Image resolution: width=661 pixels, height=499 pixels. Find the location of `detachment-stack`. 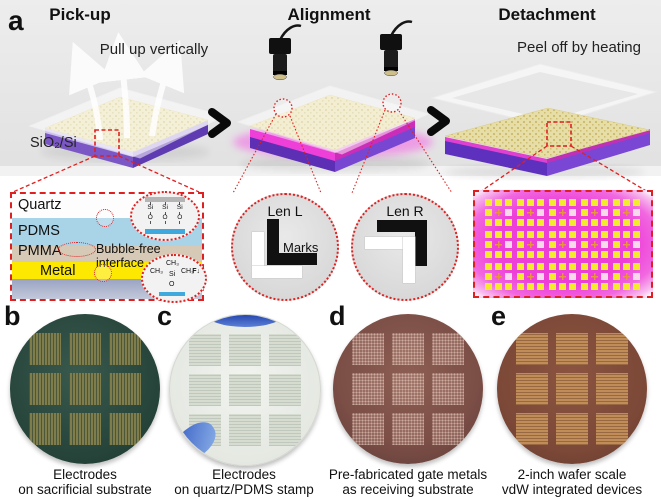

detachment-stack is located at coordinates (544, 128).